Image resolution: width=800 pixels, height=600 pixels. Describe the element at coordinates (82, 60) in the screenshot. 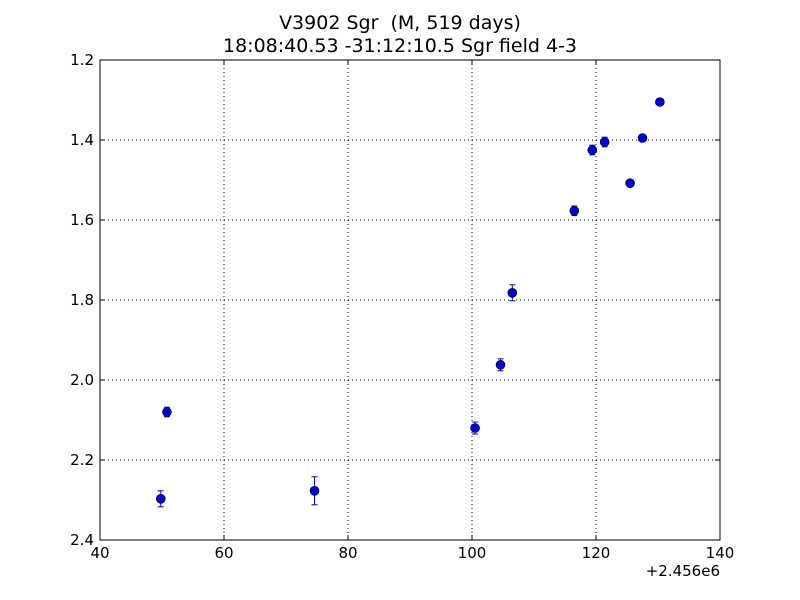

I see `y-tick-label: 1.2` at that location.